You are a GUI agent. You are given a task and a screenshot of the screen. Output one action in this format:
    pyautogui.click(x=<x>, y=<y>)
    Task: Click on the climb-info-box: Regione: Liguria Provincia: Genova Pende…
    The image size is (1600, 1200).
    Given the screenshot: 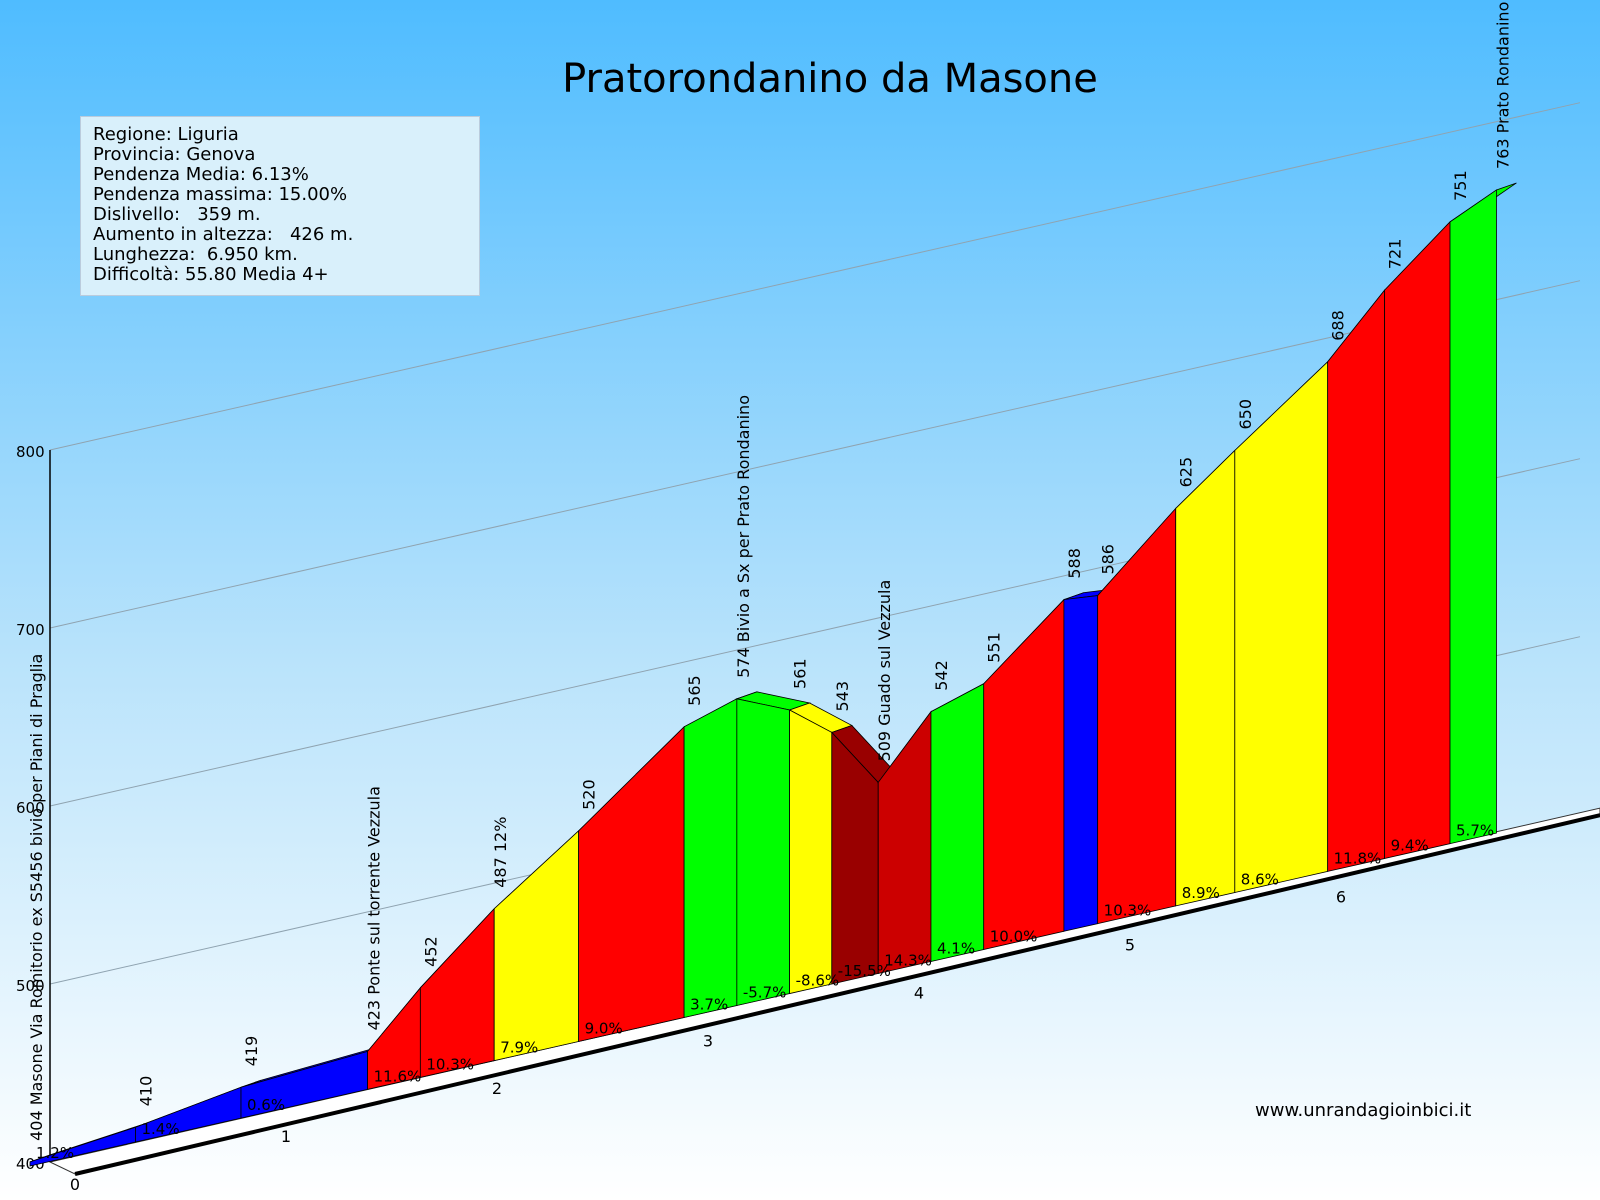 What is the action you would take?
    pyautogui.click(x=280, y=206)
    